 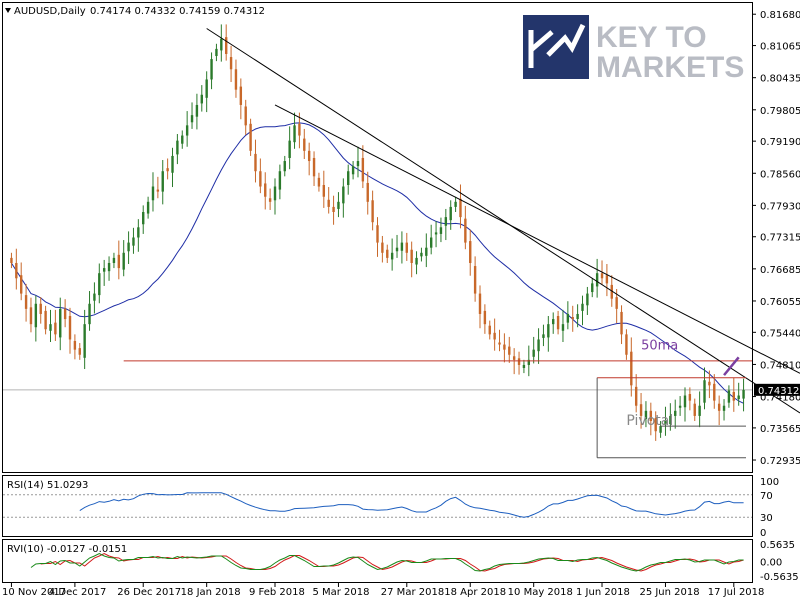 I want to click on x-tick-label: 25 Jun 2018, so click(x=669, y=592).